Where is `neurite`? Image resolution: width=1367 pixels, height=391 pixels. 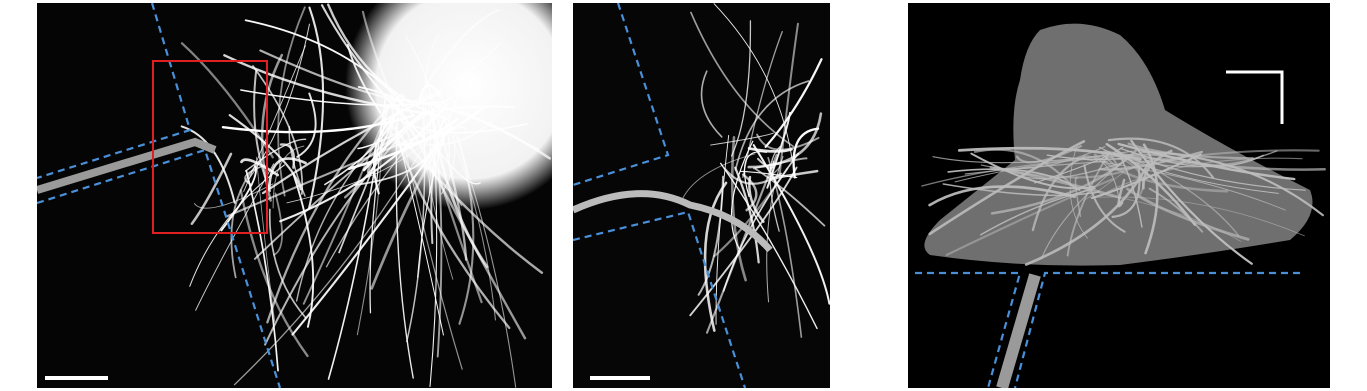
neurite is located at coordinates (673, 221).